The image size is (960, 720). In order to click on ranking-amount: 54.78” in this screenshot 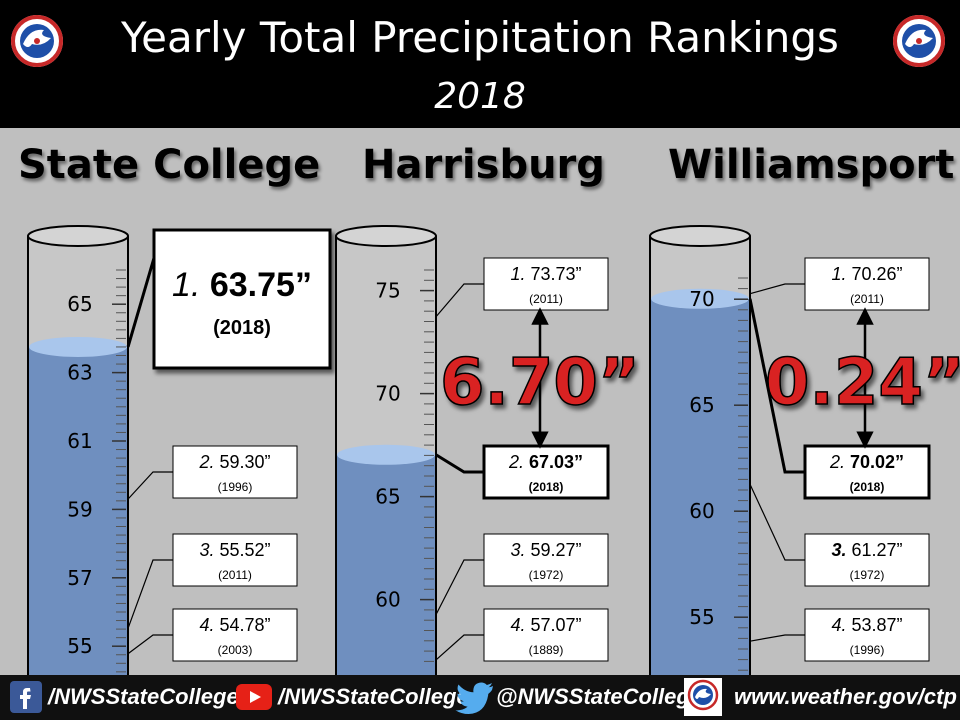, I will do `click(244, 625)`.